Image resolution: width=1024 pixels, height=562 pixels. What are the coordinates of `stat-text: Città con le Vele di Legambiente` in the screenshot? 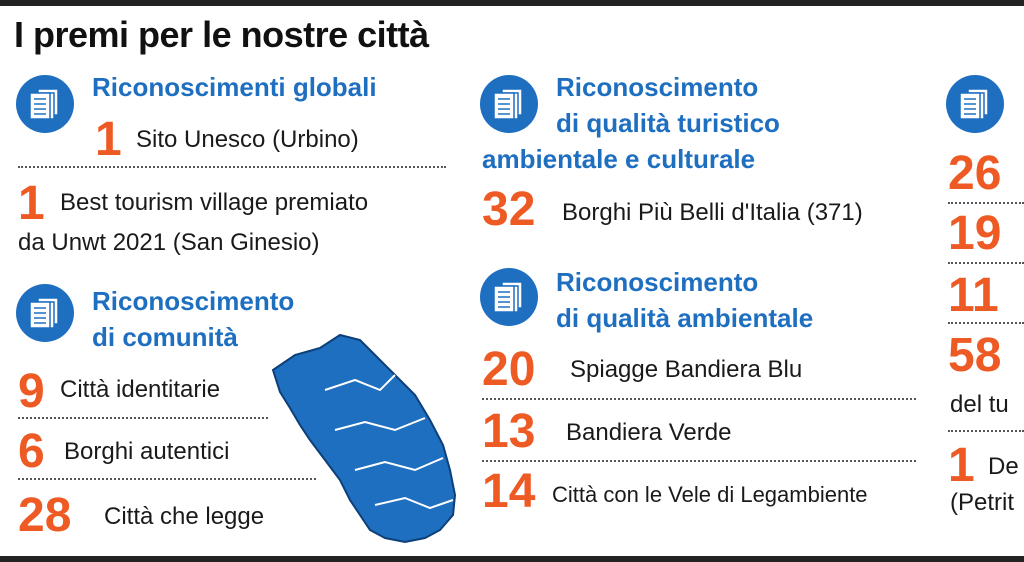 It's located at (710, 494).